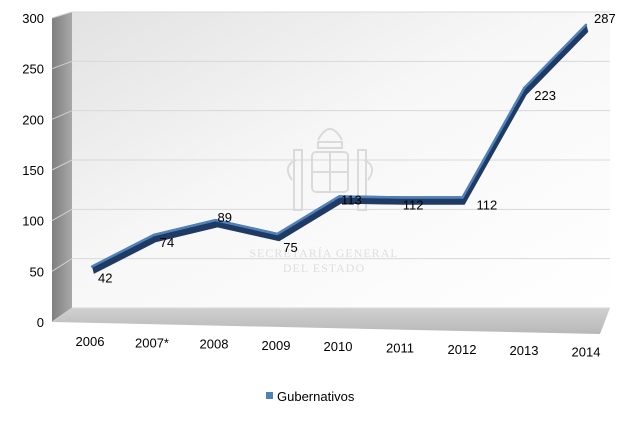 The width and height of the screenshot is (638, 432). I want to click on y-tick-label: 150, so click(33, 170).